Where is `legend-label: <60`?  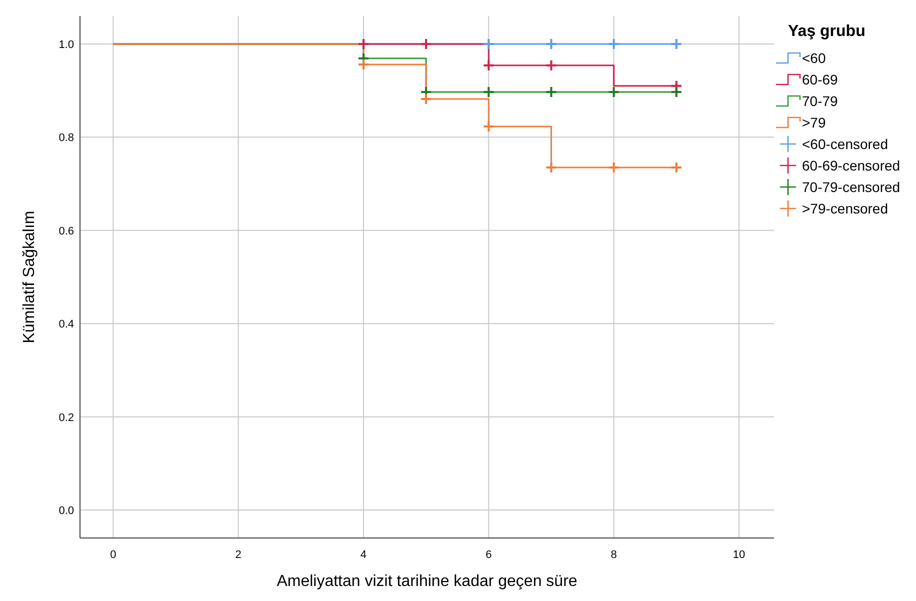
legend-label: <60 is located at coordinates (814, 58).